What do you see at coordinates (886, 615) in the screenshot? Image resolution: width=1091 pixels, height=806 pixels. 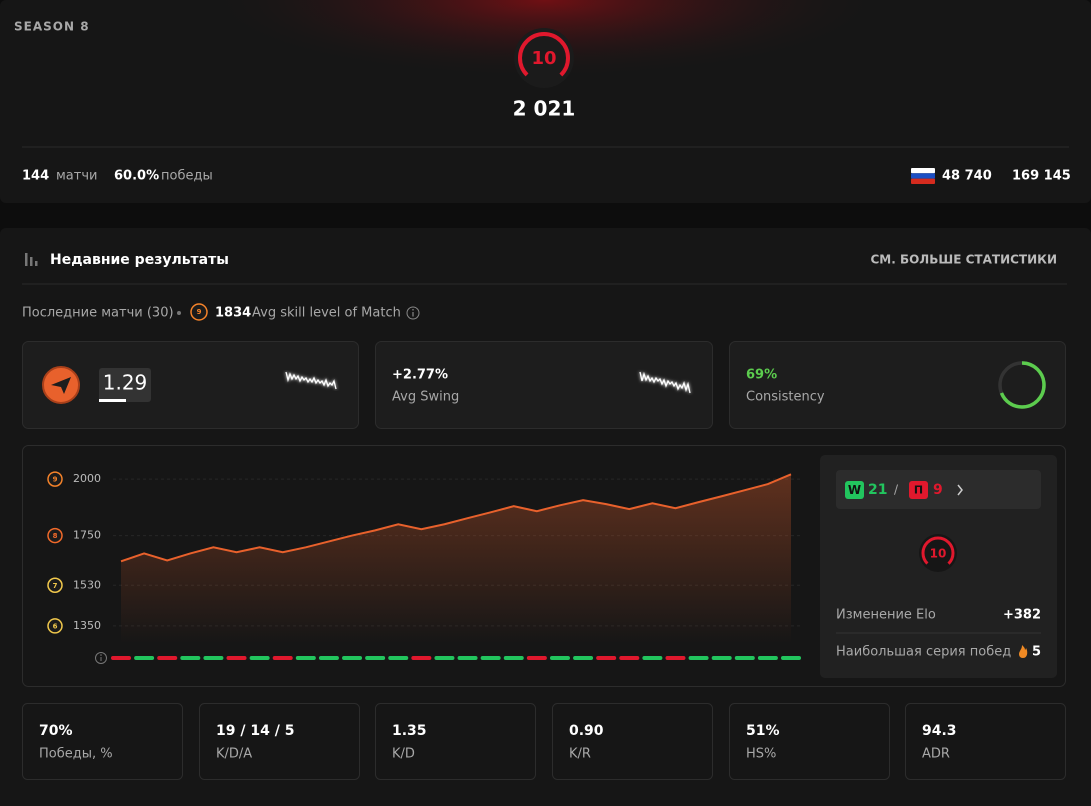 I see `elo-change-label: Изменение Elo` at bounding box center [886, 615].